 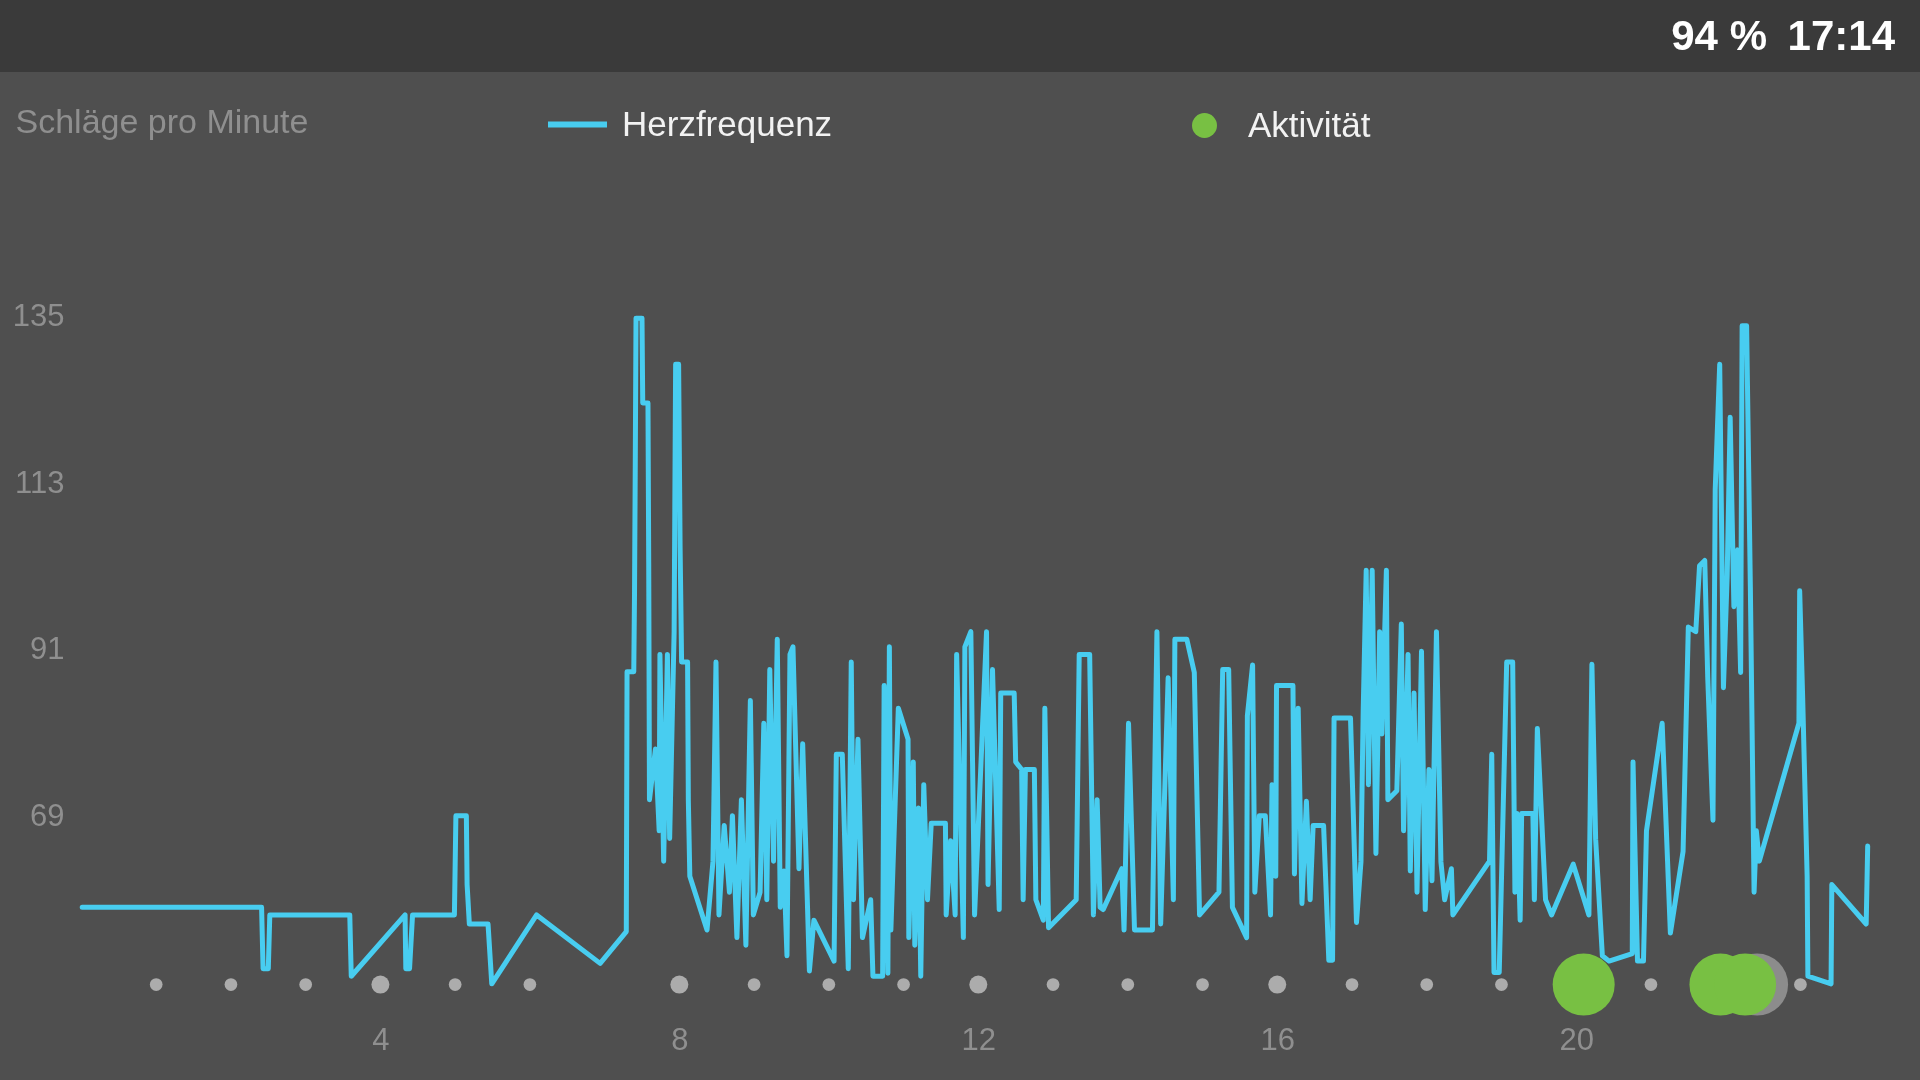 I want to click on x-tick-label: 16, so click(x=1277, y=1039).